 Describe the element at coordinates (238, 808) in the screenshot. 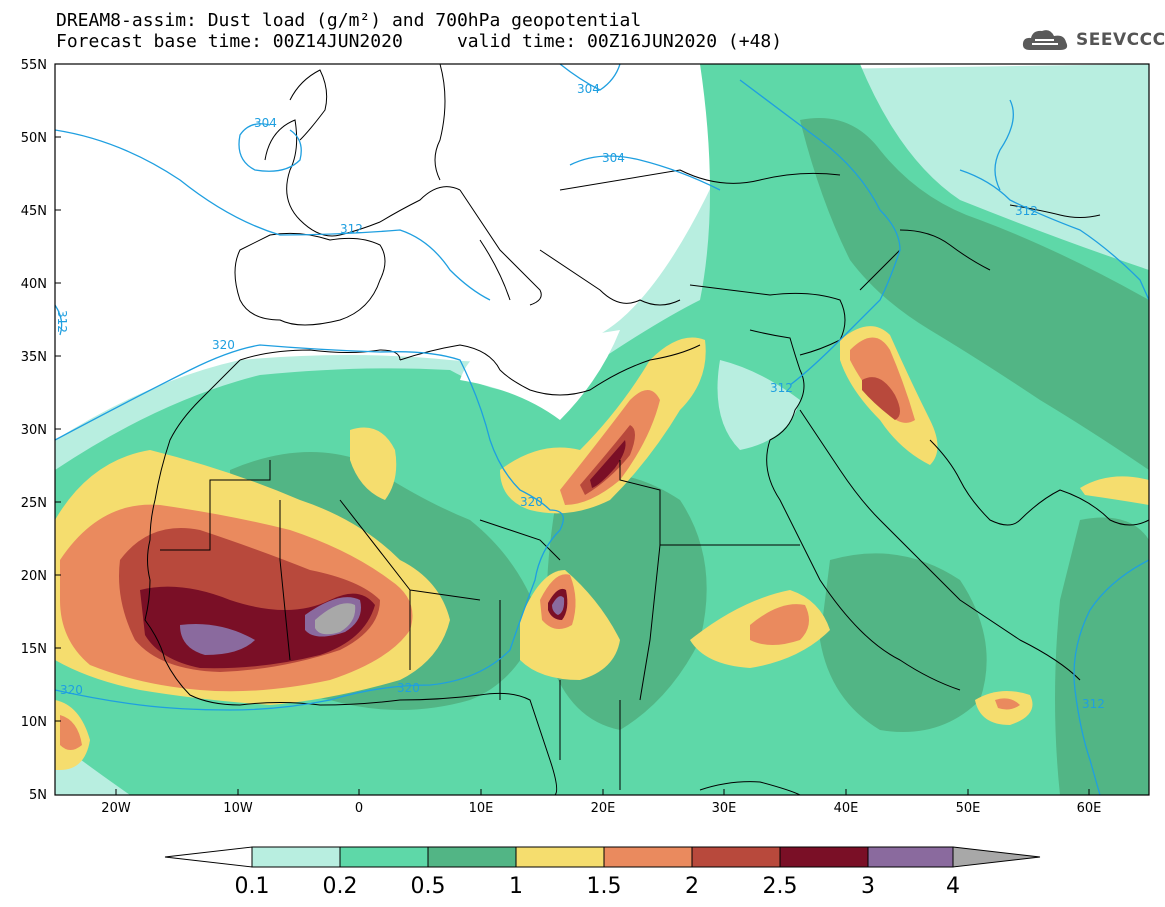

I see `lon-tick-label: 10W` at that location.